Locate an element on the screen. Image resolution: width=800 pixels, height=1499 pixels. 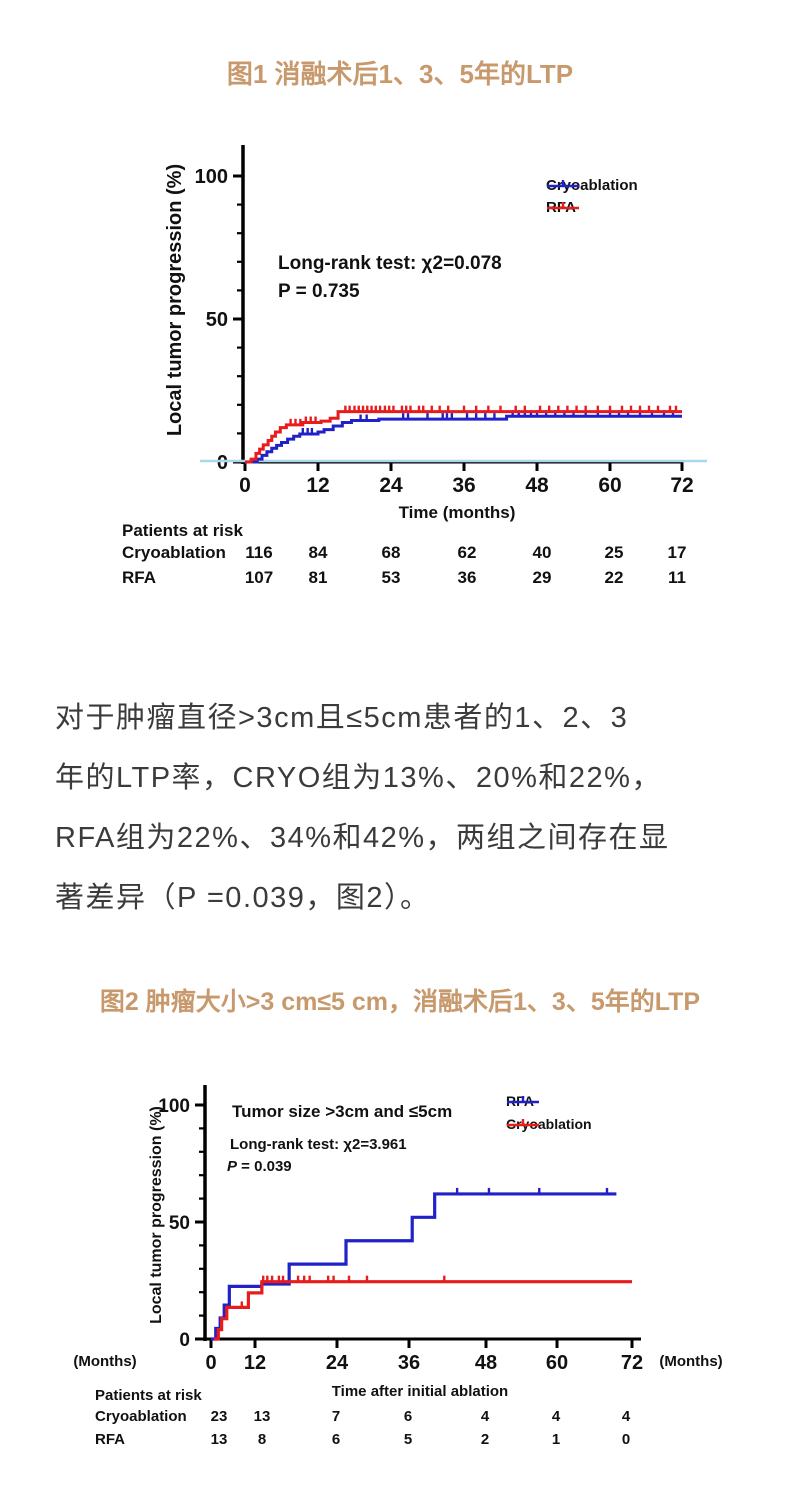
risk-value: 17 is located at coordinates (677, 552).